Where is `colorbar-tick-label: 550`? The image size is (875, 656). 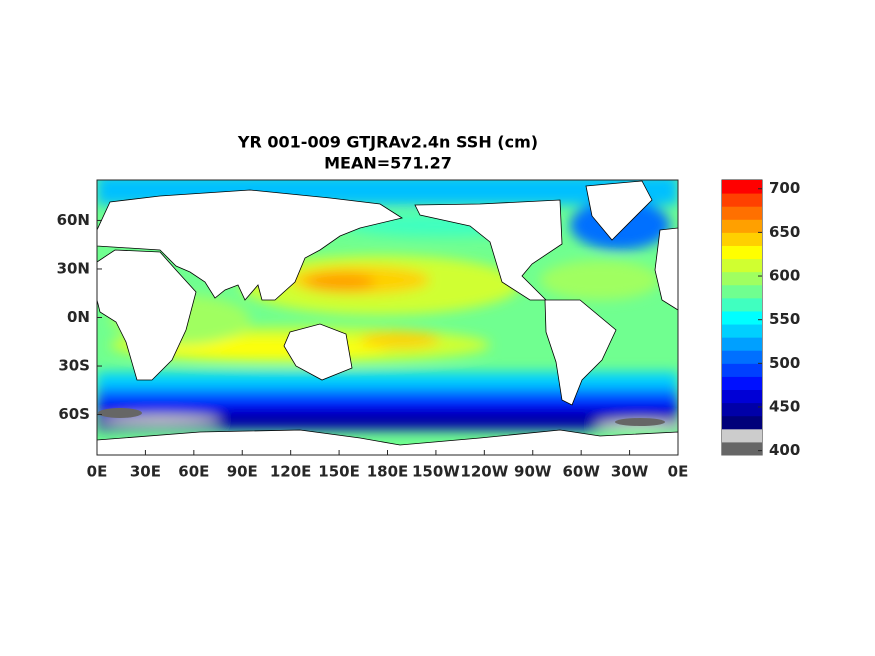
colorbar-tick-label: 550 is located at coordinates (784, 319).